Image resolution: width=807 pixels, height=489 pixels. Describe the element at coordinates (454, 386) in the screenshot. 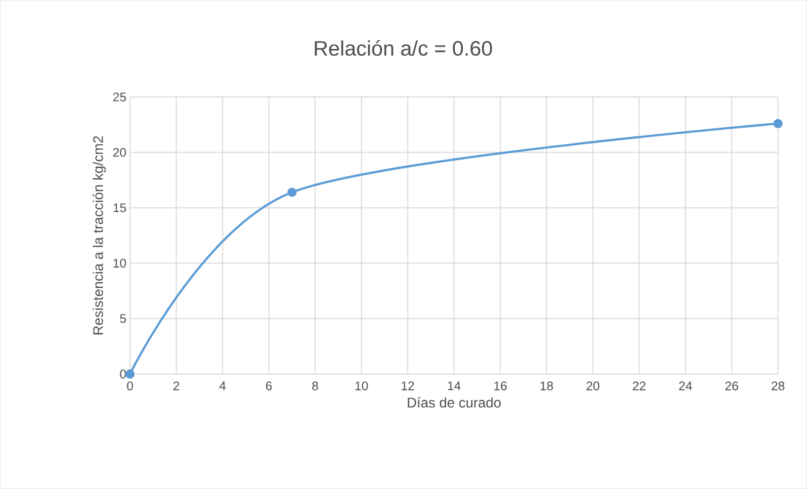

I see `x-tick-label: 14` at that location.